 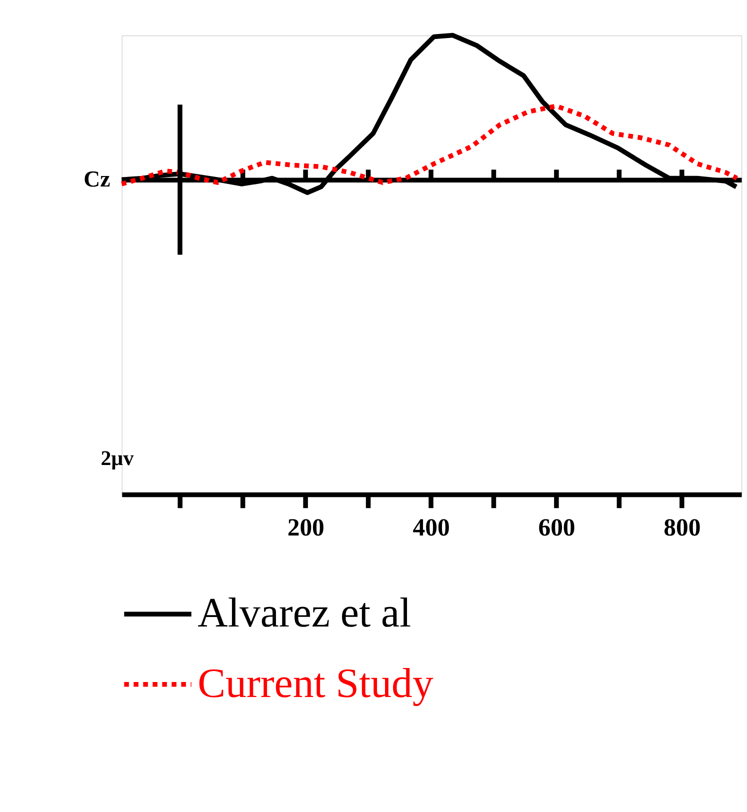 What do you see at coordinates (305, 613) in the screenshot?
I see `legend-label: Alvarez et al` at bounding box center [305, 613].